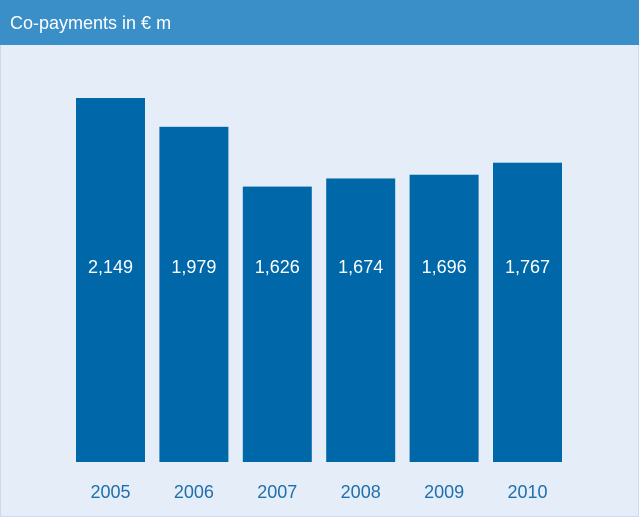  What do you see at coordinates (444, 492) in the screenshot?
I see `x-tick-label: 2009` at bounding box center [444, 492].